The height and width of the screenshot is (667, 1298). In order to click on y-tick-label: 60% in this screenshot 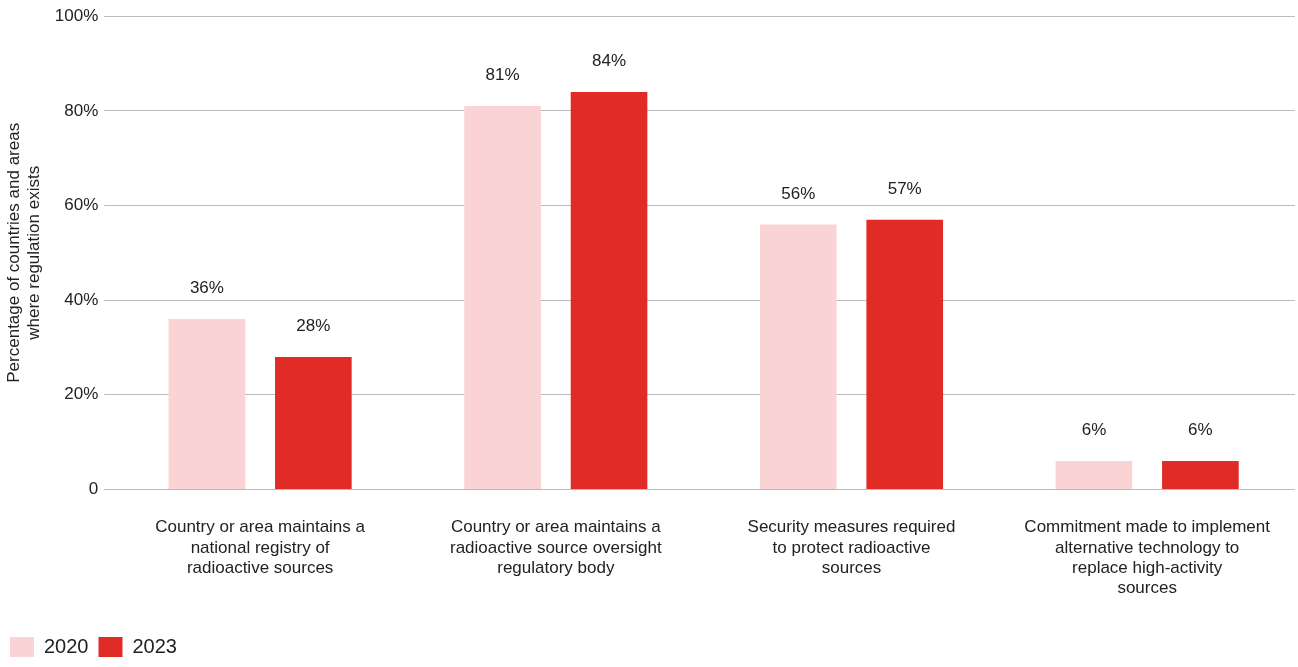, I will do `click(81, 205)`.